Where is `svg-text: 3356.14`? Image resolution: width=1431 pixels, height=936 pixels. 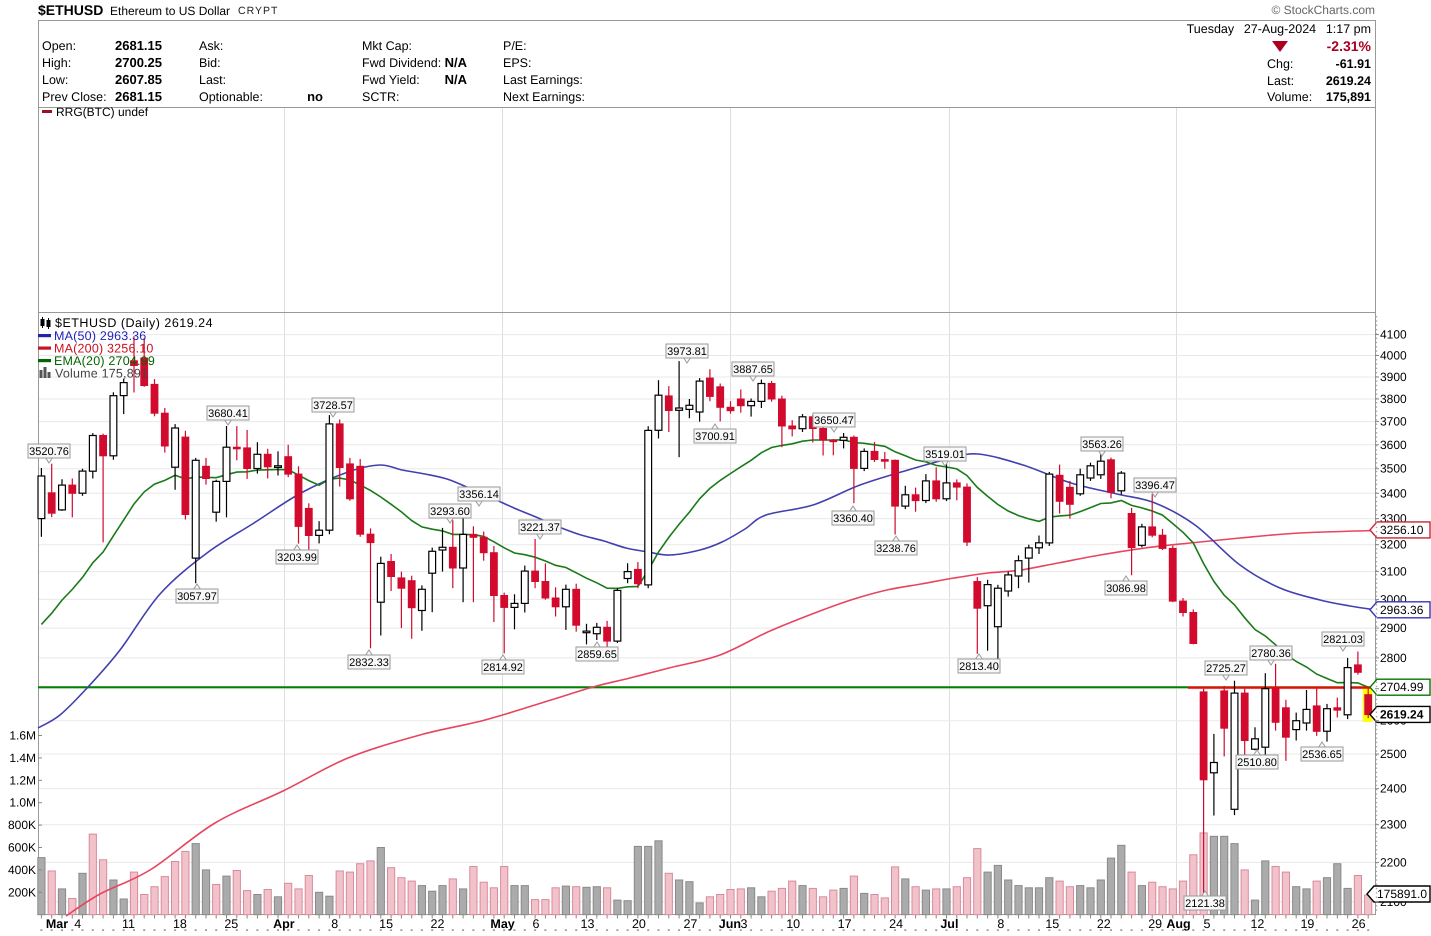
svg-text: 3356.14 is located at coordinates (479, 495).